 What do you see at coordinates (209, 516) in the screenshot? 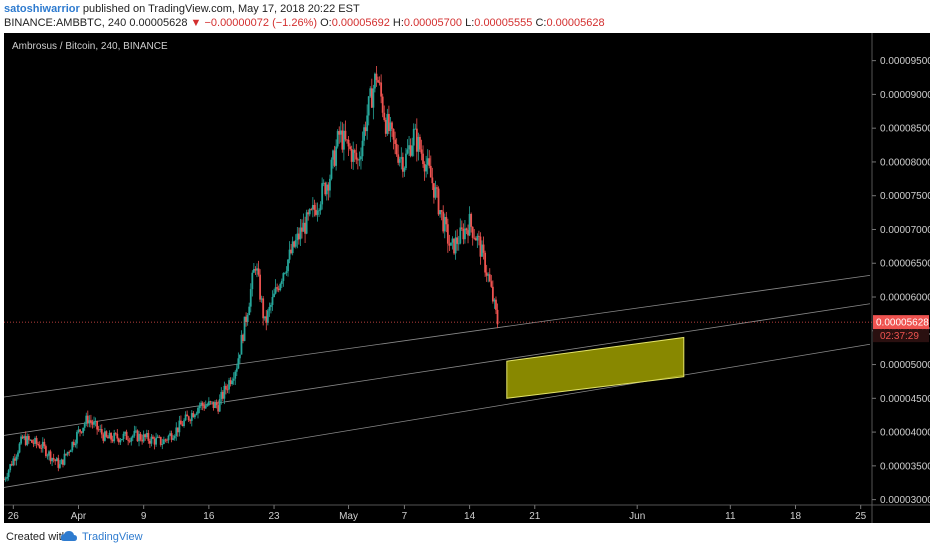
I see `time-tick-label: 16` at bounding box center [209, 516].